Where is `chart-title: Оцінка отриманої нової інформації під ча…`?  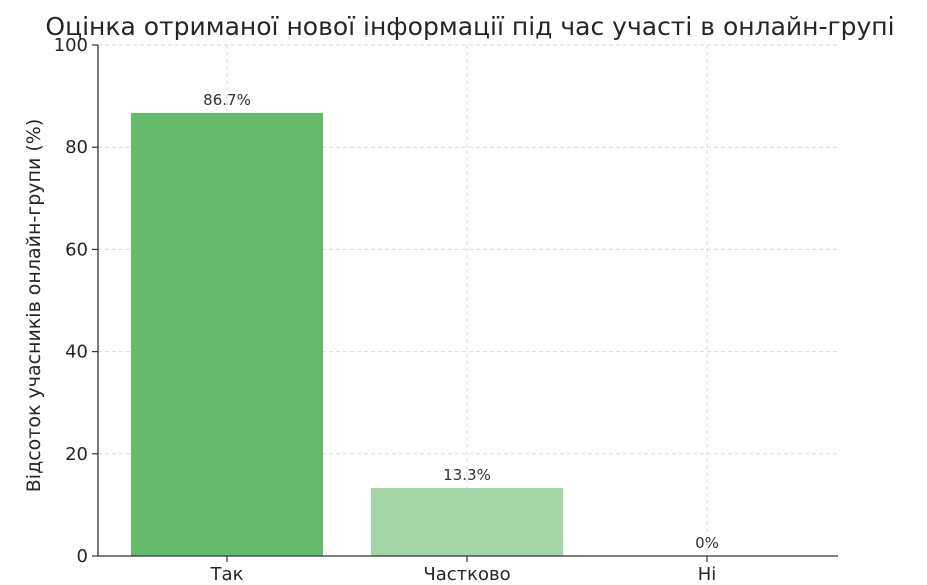
chart-title: Оцінка отриманої нової інформації під ча… is located at coordinates (469, 26).